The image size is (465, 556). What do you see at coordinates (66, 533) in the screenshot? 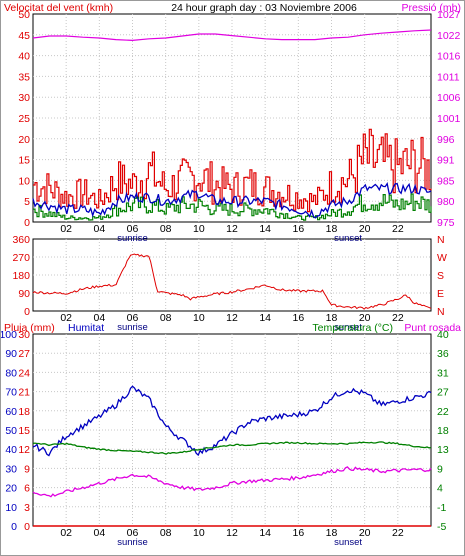
I see `x-tick-label: 02` at bounding box center [66, 533].